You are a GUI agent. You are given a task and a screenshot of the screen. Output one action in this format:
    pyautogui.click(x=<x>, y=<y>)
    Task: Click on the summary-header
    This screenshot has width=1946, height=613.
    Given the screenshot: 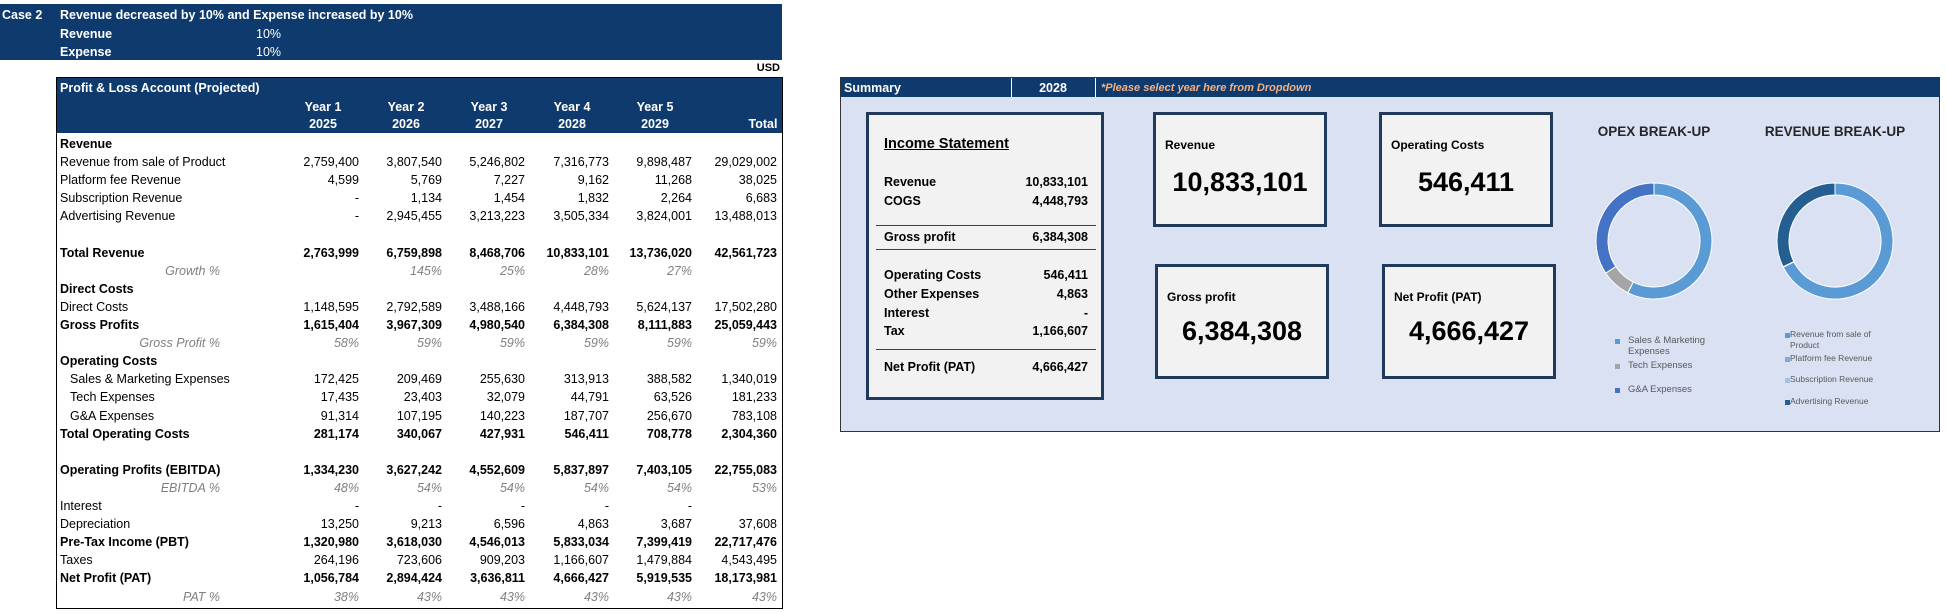 What is the action you would take?
    pyautogui.click(x=1390, y=87)
    